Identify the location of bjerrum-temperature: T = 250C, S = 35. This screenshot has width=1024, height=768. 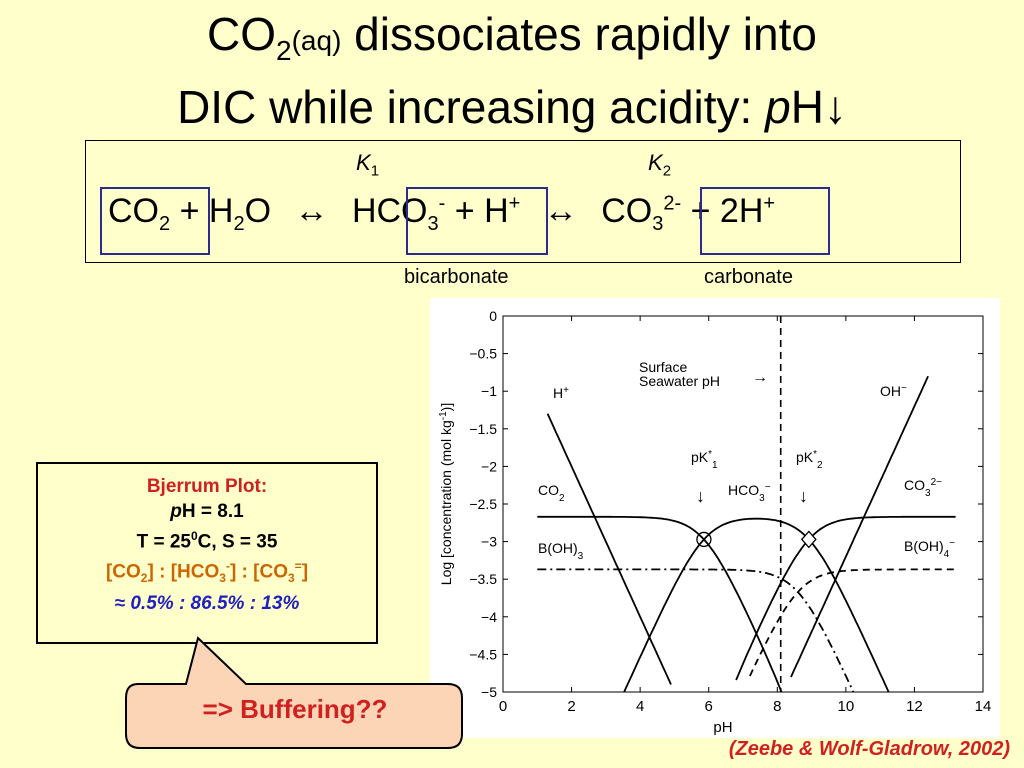
(207, 541).